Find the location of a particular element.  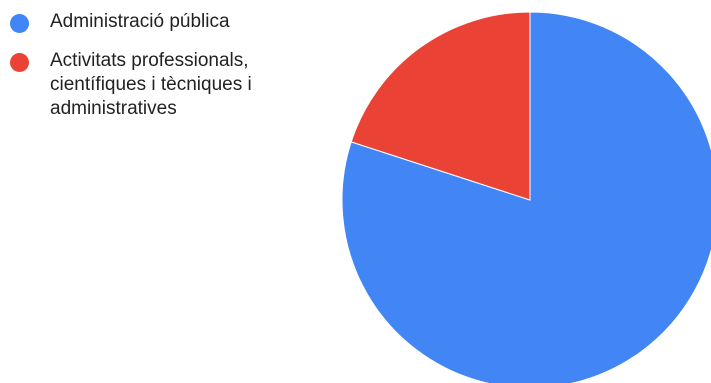

legend-label: Administració pública is located at coordinates (140, 21).